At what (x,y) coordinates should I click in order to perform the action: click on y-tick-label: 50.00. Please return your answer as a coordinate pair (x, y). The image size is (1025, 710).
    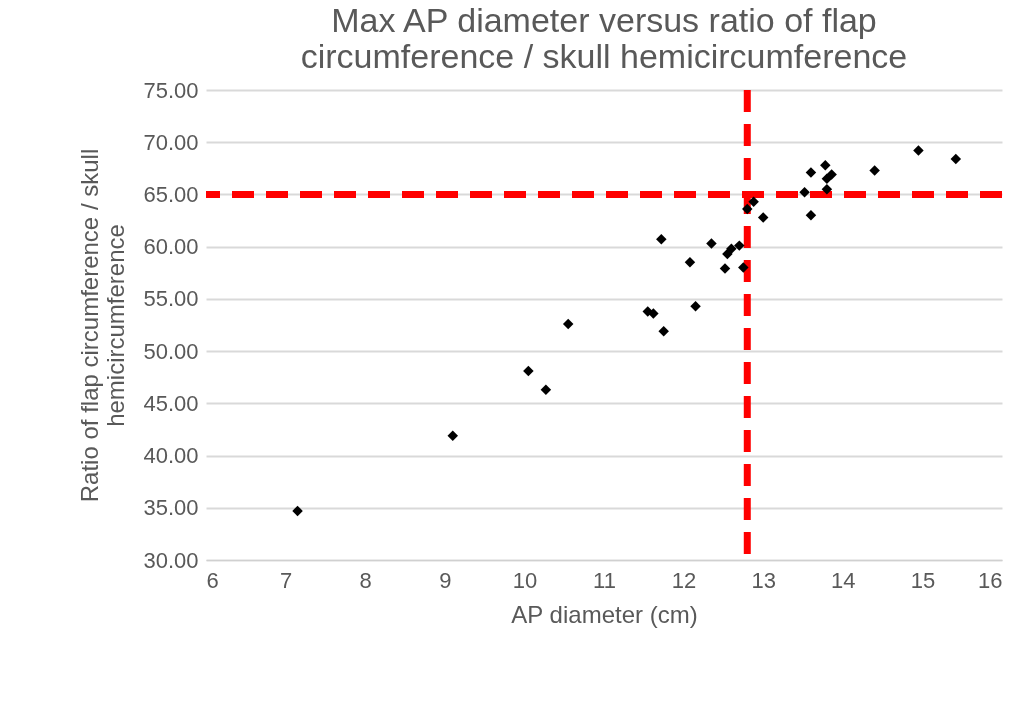
    Looking at the image, I should click on (171, 351).